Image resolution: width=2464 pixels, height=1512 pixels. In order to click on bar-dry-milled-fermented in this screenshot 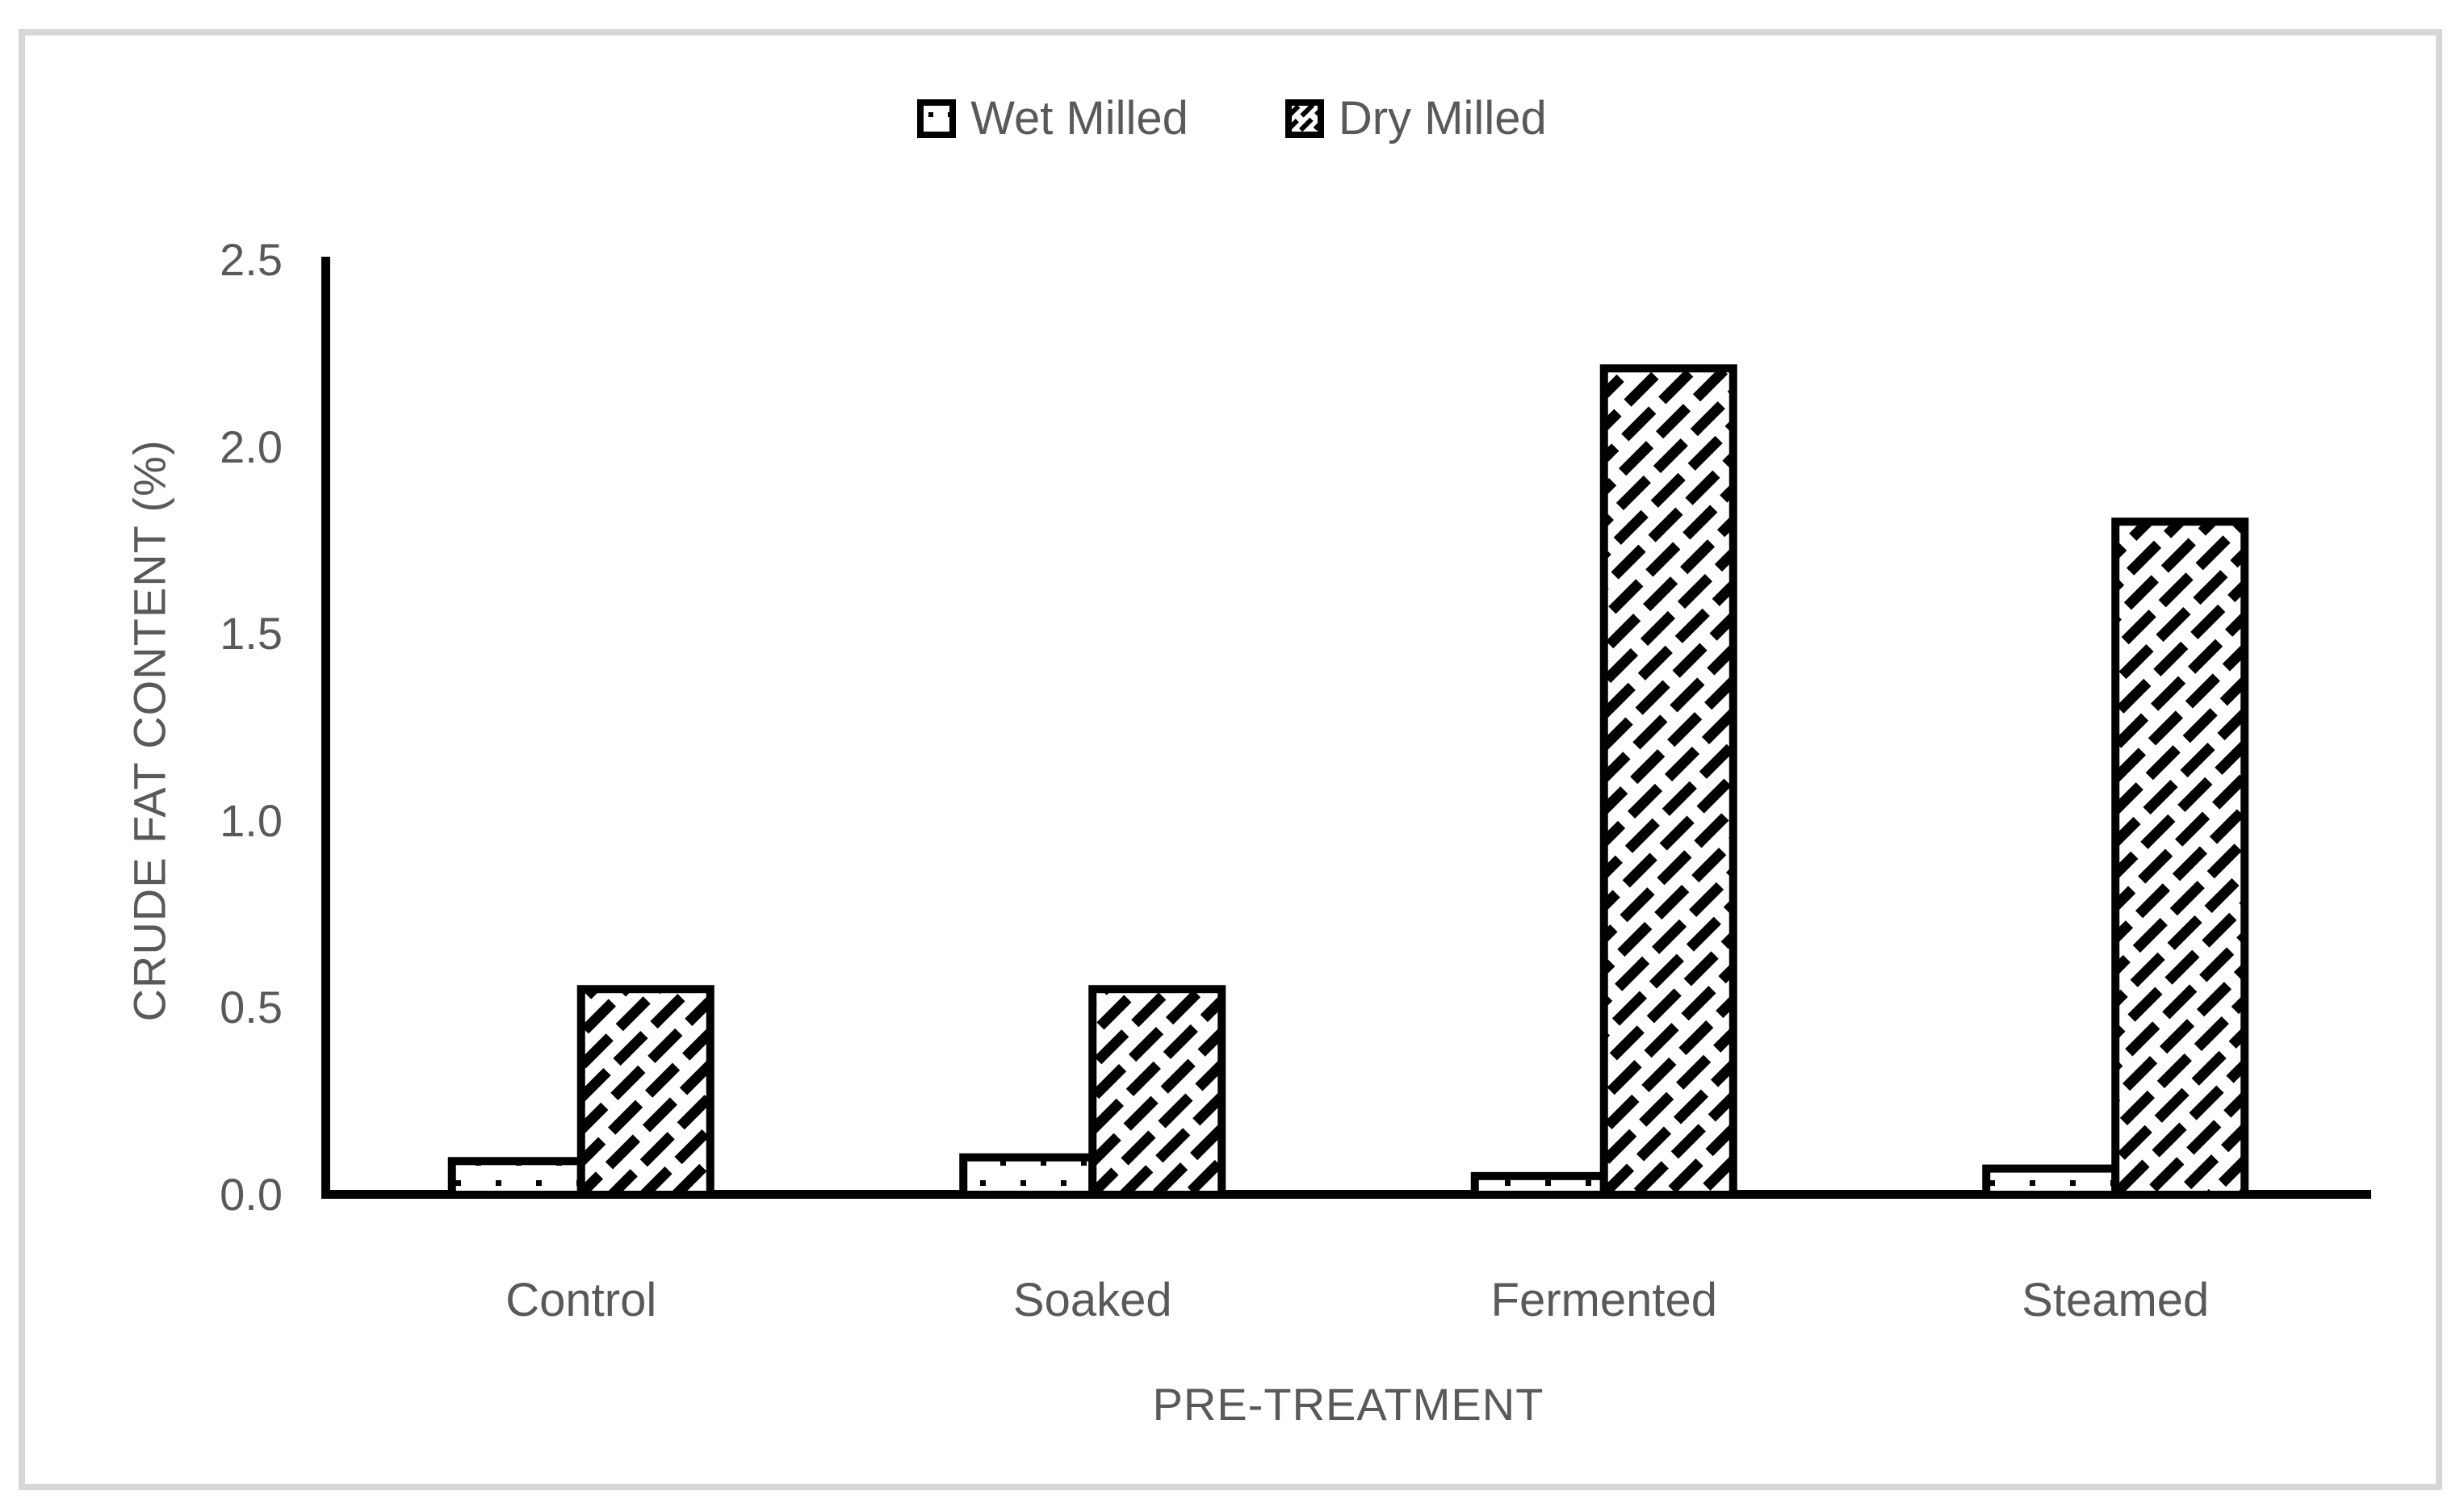, I will do `click(1668, 781)`.